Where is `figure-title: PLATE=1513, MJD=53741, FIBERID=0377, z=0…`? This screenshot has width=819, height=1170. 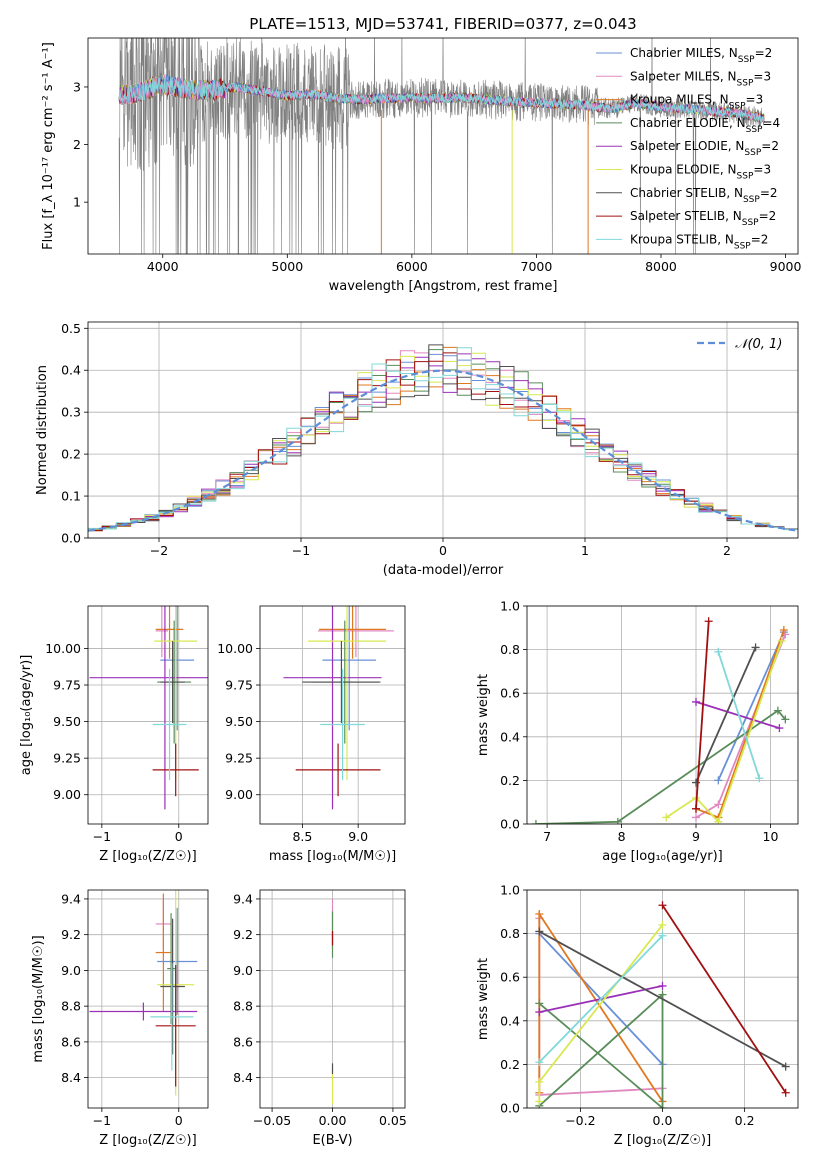 figure-title: PLATE=1513, MJD=53741, FIBERID=0377, z=0… is located at coordinates (442, 24).